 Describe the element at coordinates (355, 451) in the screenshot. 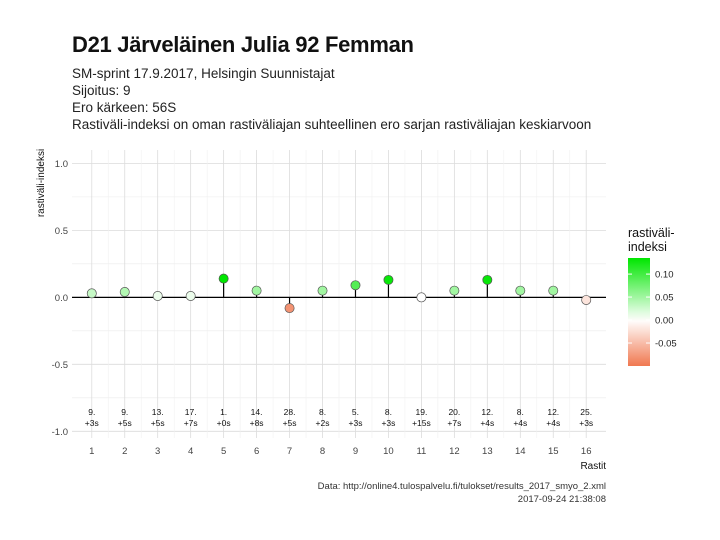

I see `x-tick-label: 9` at that location.